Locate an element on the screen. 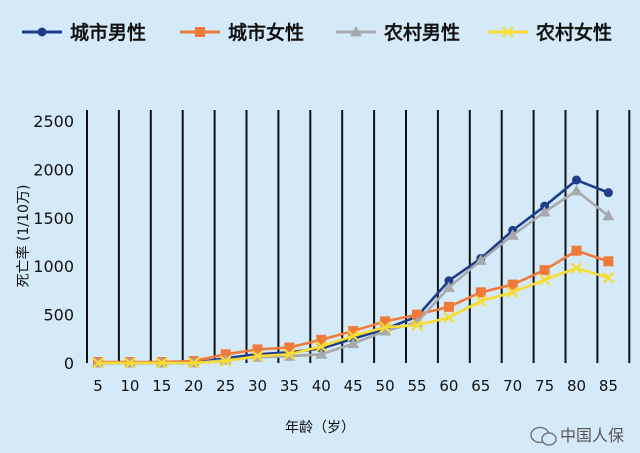 Image resolution: width=640 pixels, height=453 pixels. x-tick-label: 10 is located at coordinates (129, 386).